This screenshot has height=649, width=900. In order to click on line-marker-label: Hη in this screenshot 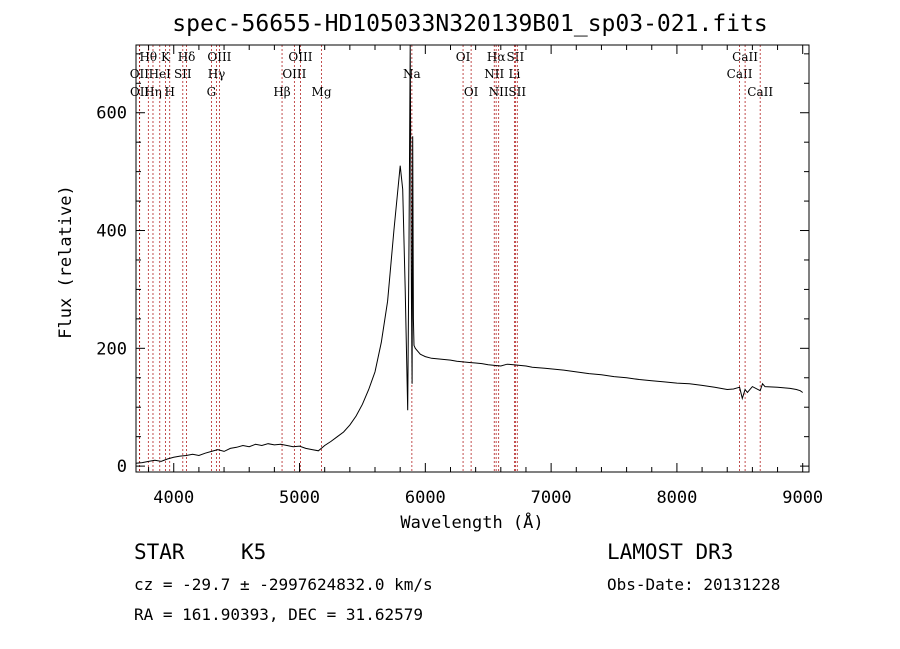, I will do `click(153, 92)`.